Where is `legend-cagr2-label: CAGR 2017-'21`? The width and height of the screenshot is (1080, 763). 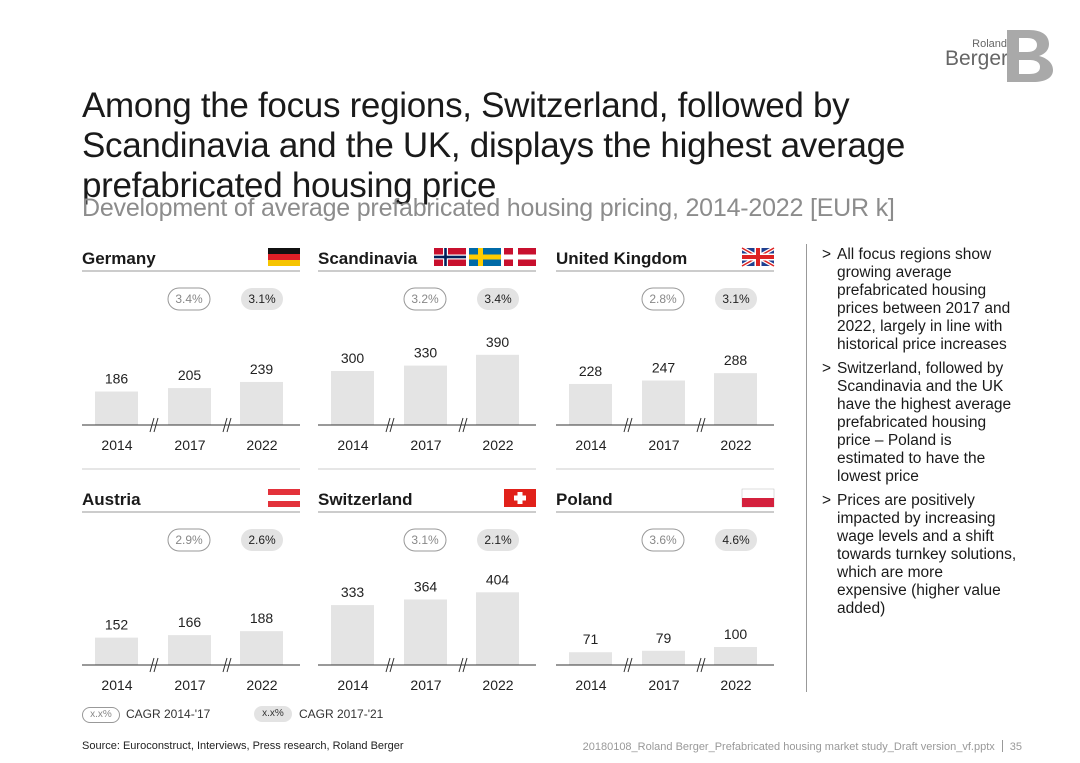
legend-cagr2-label: CAGR 2017-'21 is located at coordinates (341, 714).